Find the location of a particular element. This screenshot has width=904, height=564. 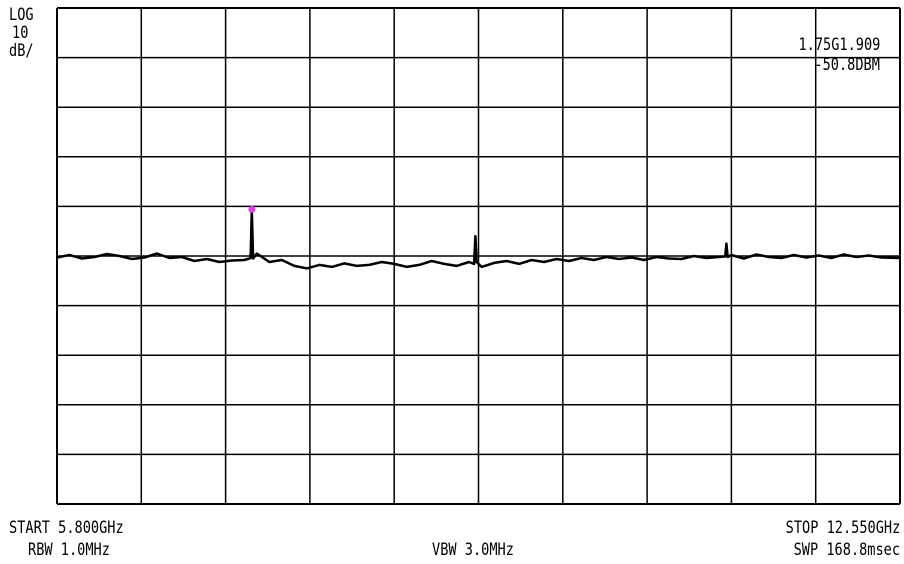

scale-label-log: LOG is located at coordinates (21, 15).